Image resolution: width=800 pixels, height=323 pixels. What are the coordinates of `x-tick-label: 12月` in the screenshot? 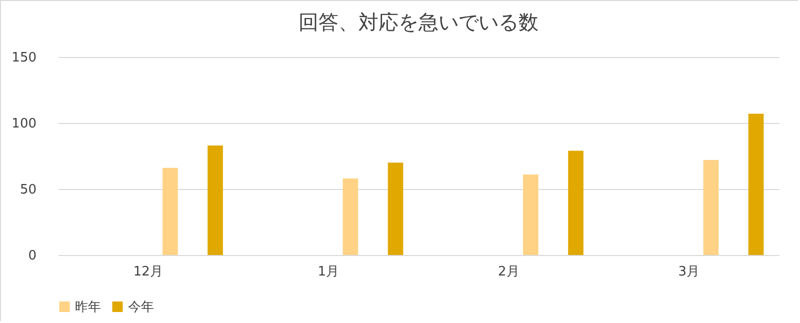 It's located at (148, 272).